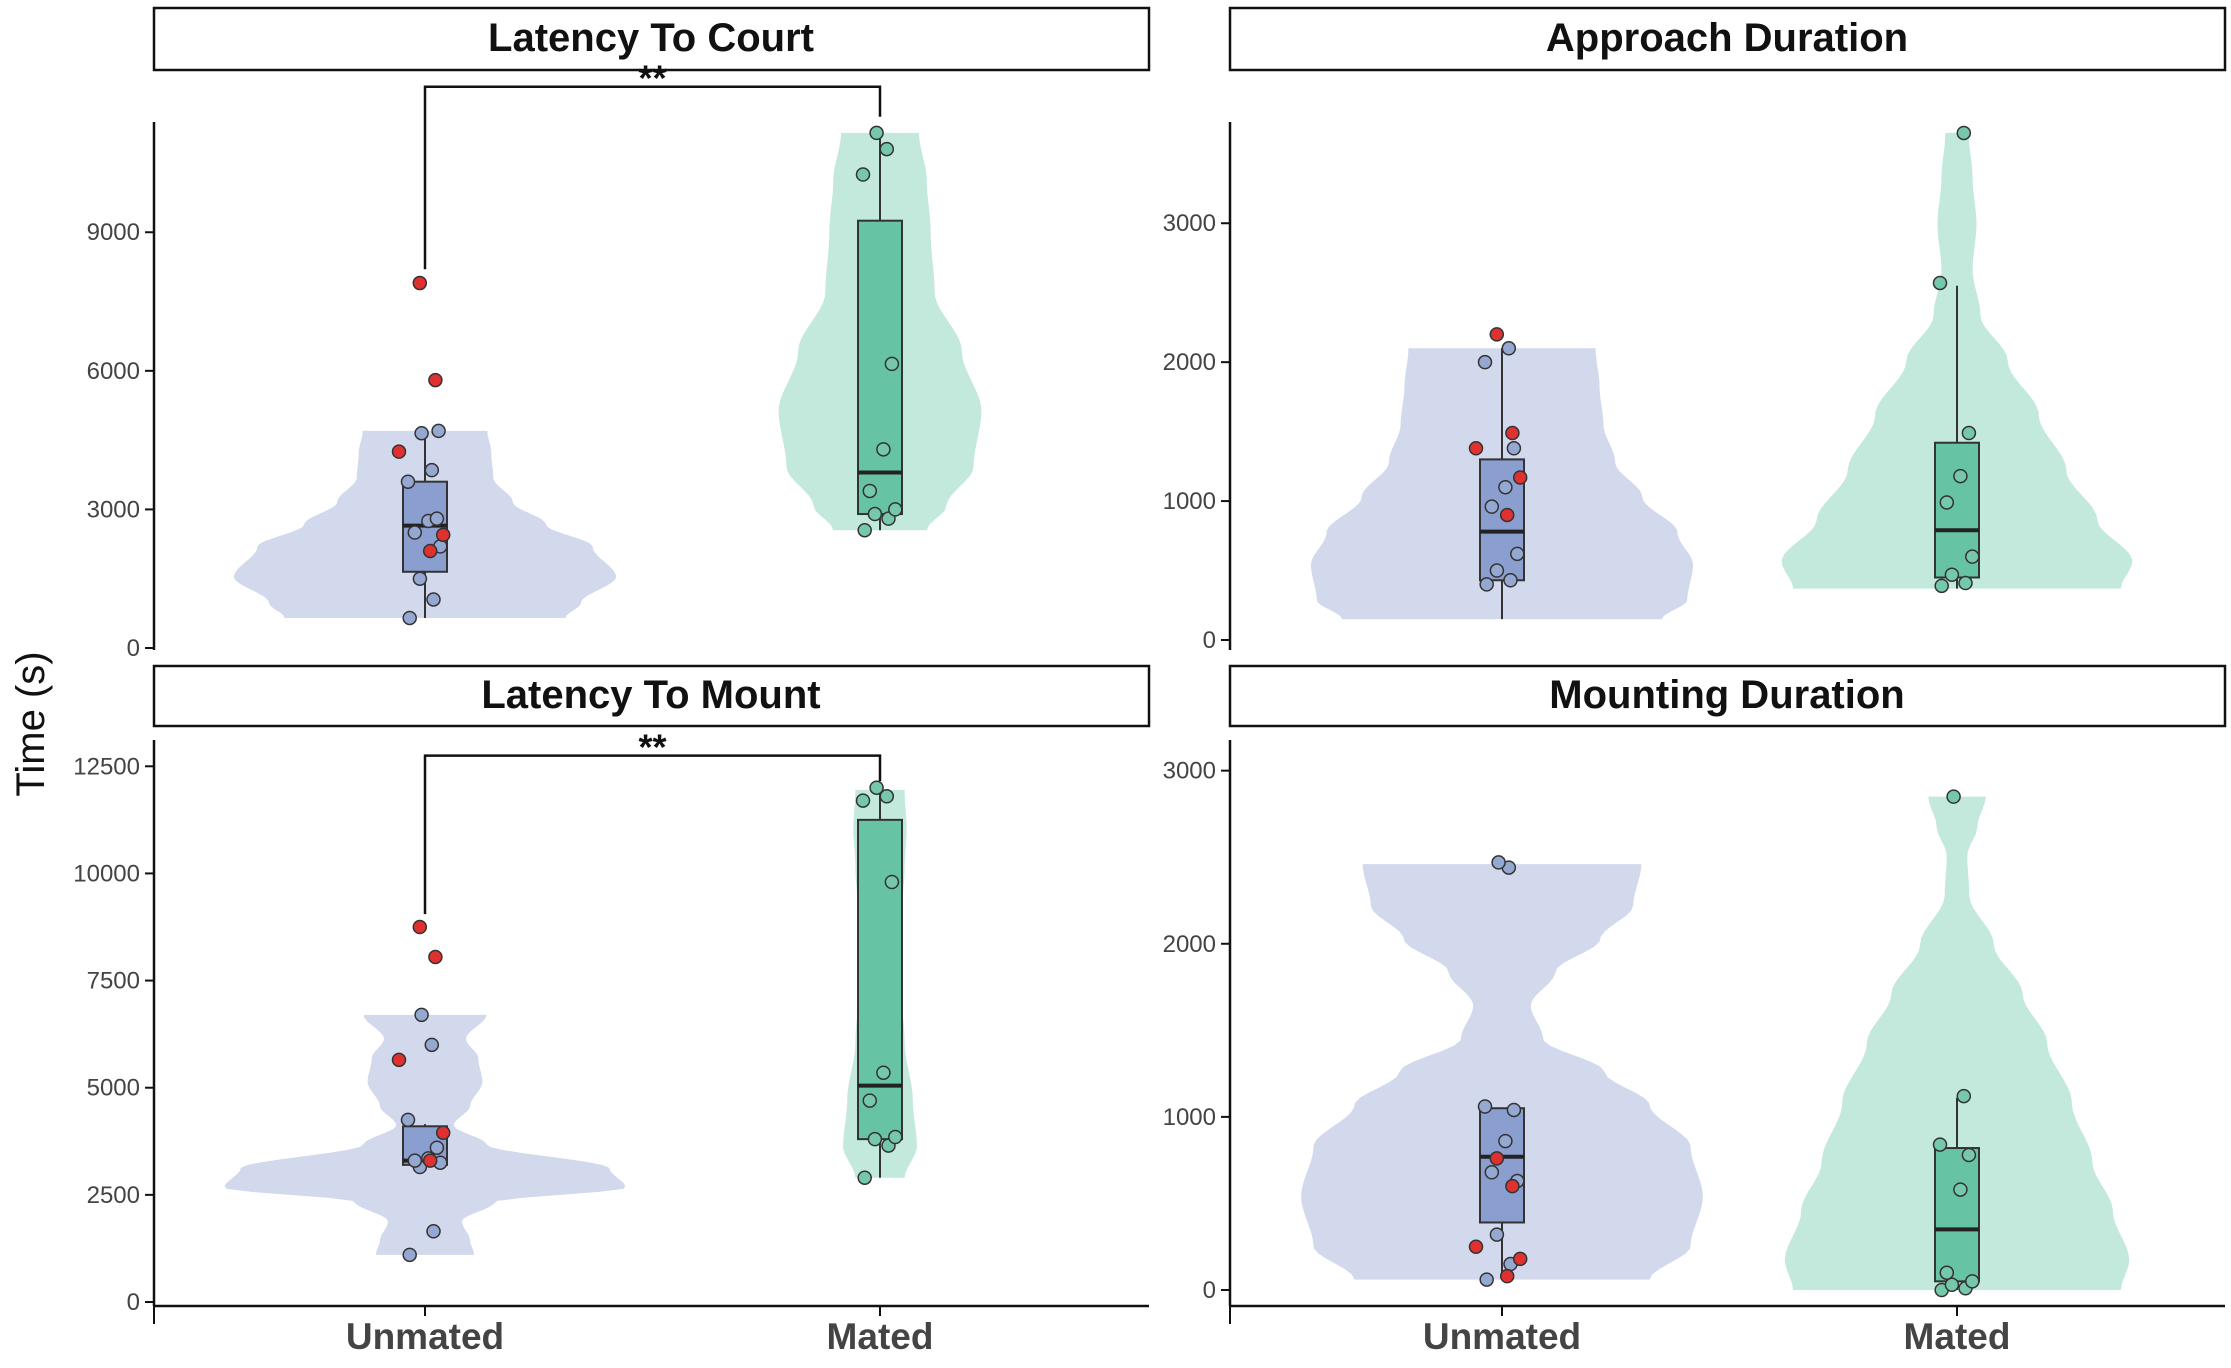 The height and width of the screenshot is (1368, 2231). What do you see at coordinates (1189, 771) in the screenshot?
I see `y-tick-label-mounting-duration-3: 3000` at bounding box center [1189, 771].